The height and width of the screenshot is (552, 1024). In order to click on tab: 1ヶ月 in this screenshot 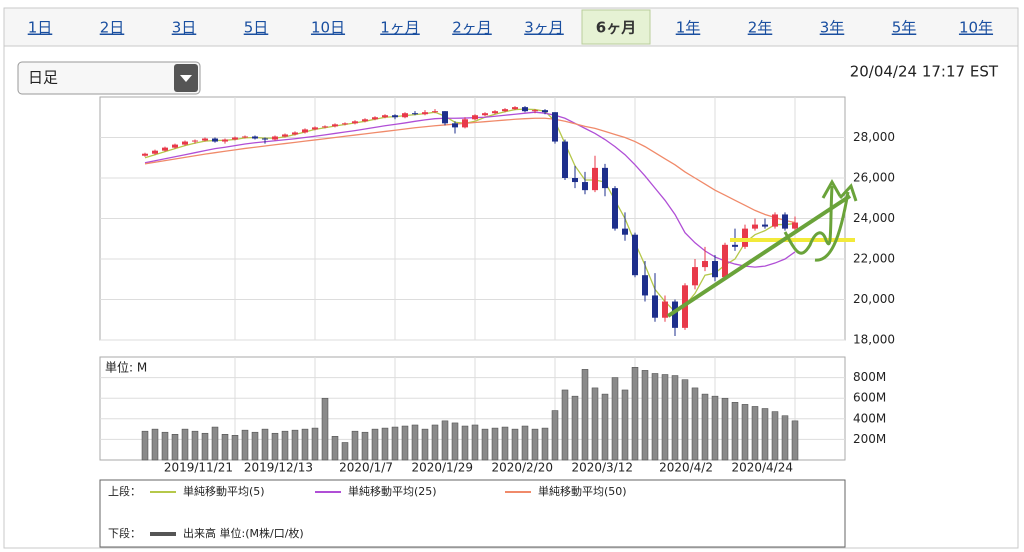, I will do `click(400, 28)`.